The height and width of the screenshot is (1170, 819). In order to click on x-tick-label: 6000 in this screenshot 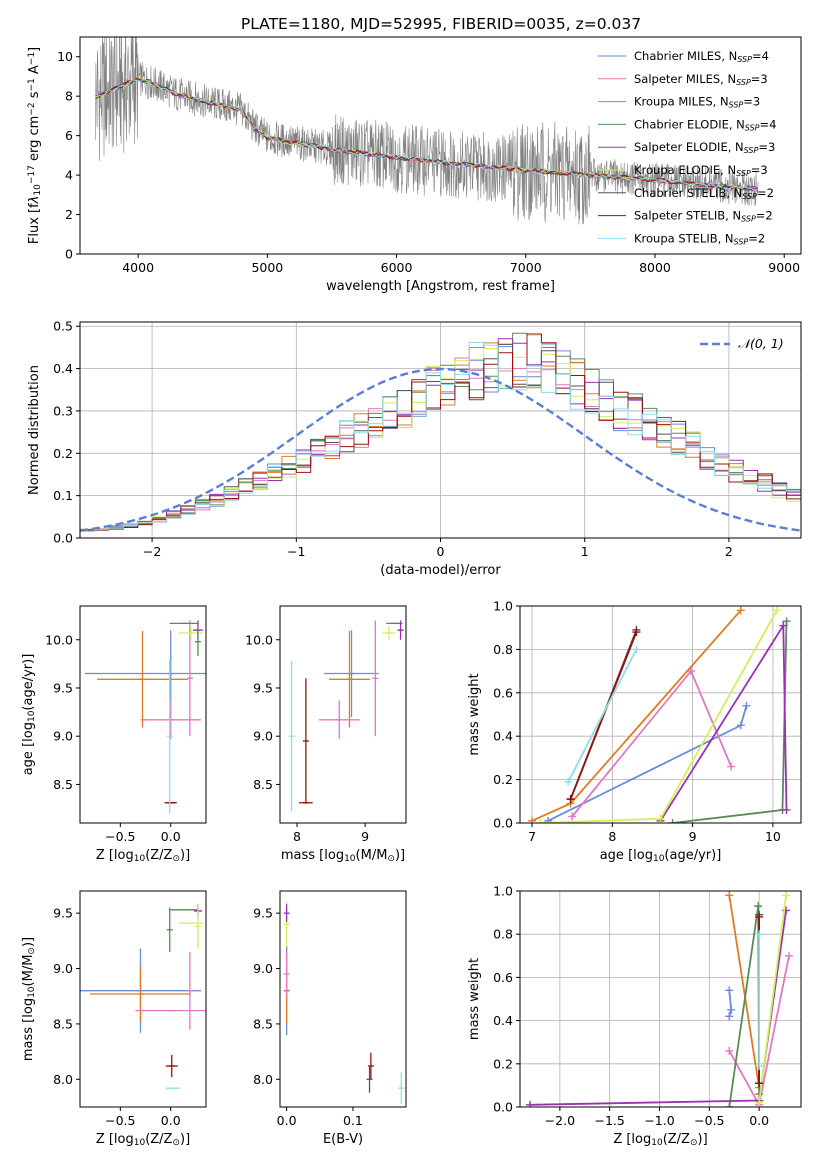, I will do `click(397, 267)`.